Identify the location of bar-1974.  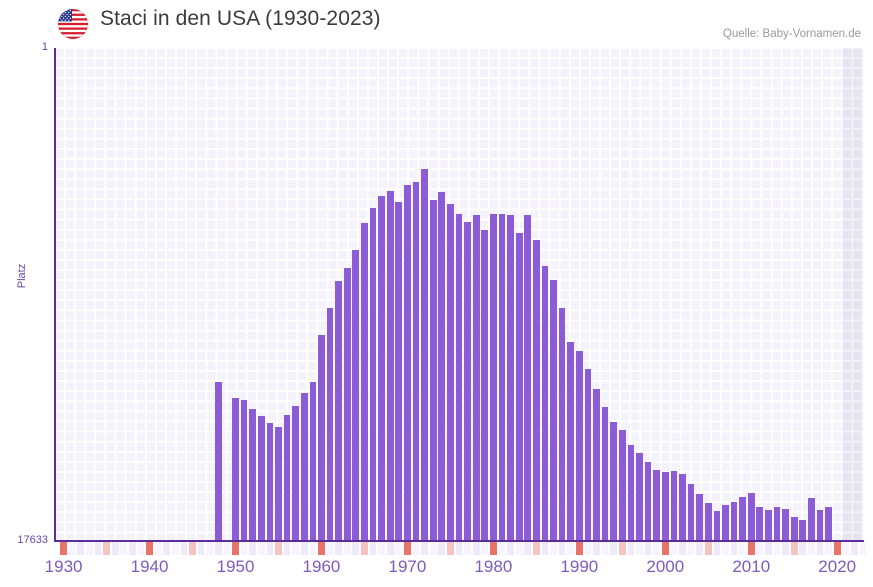
(442, 366).